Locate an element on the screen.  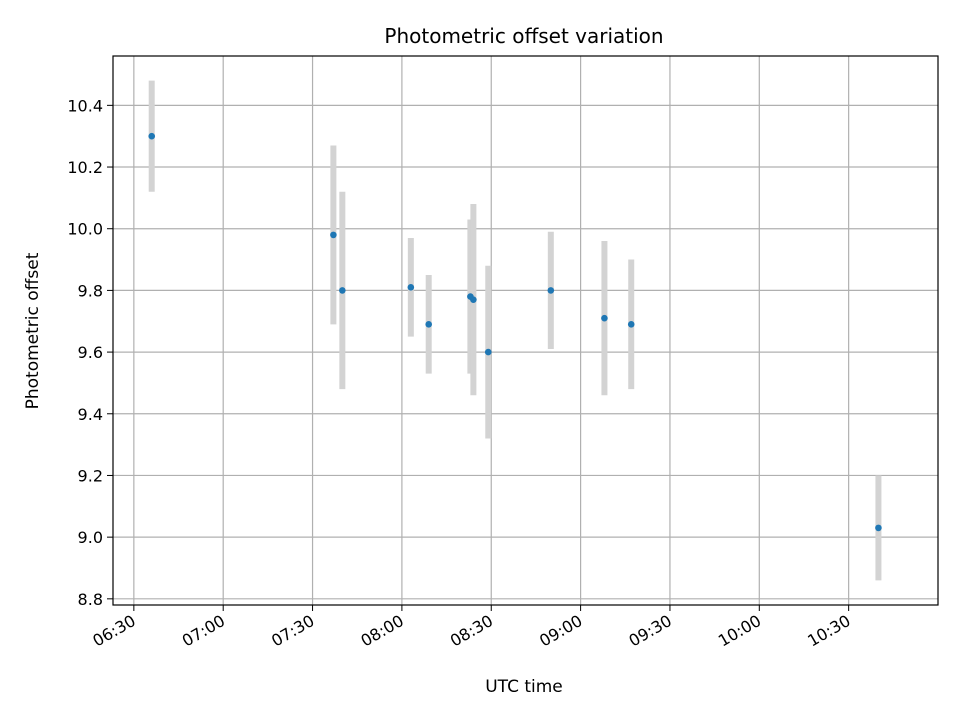
y-tick-label: 9.6 is located at coordinates (90, 352).